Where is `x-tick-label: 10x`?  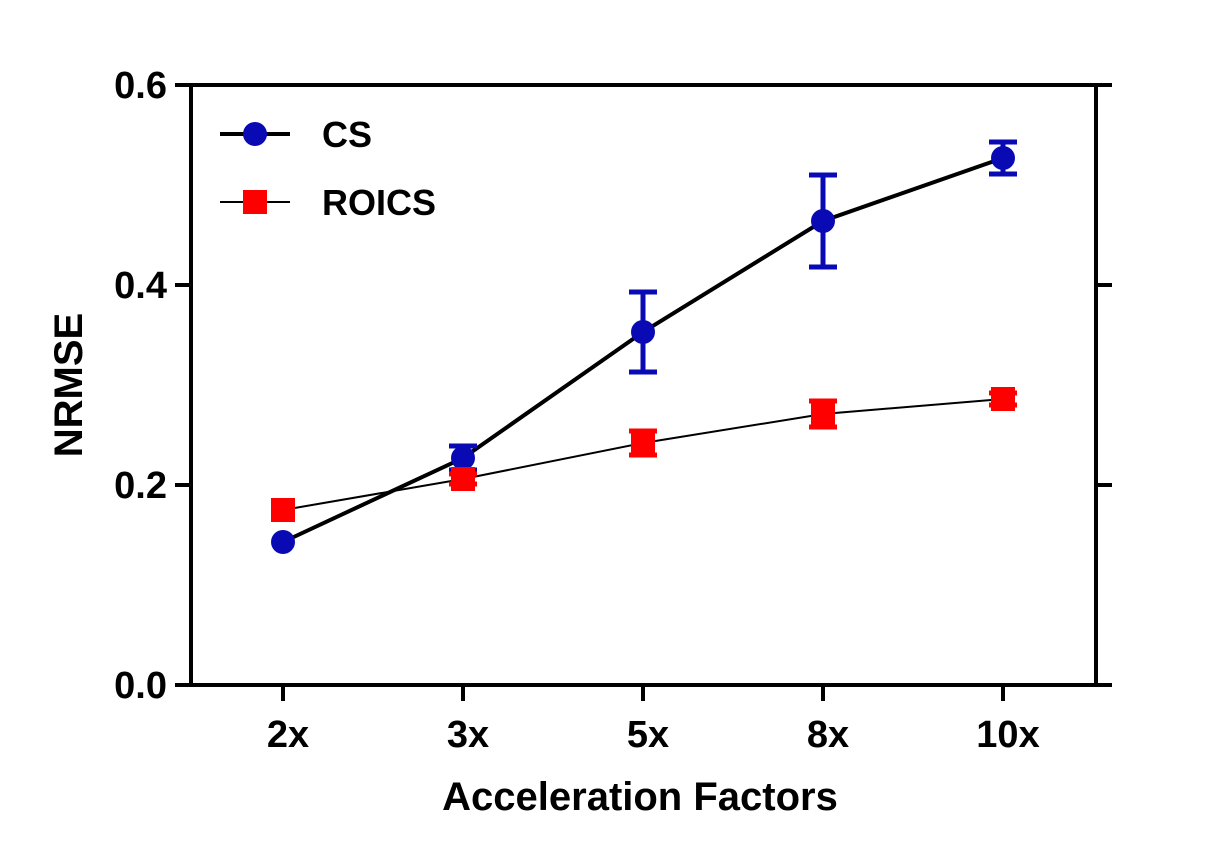 x-tick-label: 10x is located at coordinates (1007, 735).